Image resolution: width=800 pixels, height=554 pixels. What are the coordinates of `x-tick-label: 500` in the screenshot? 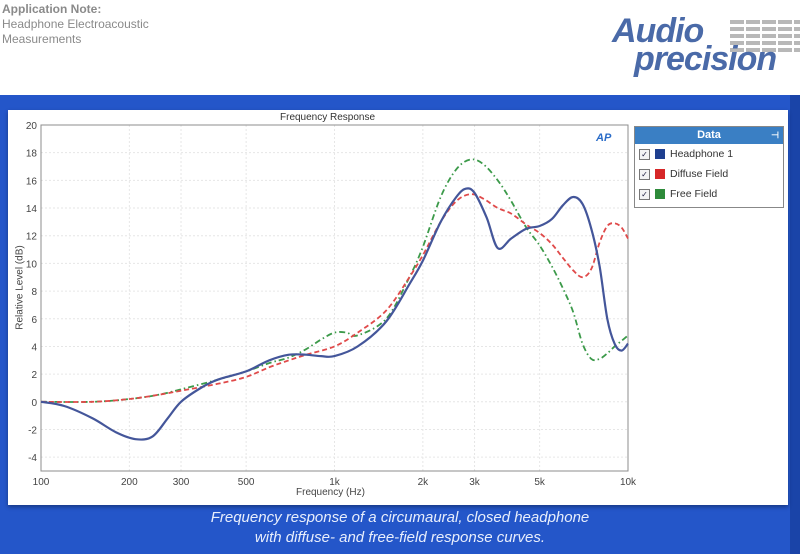 It's located at (246, 482).